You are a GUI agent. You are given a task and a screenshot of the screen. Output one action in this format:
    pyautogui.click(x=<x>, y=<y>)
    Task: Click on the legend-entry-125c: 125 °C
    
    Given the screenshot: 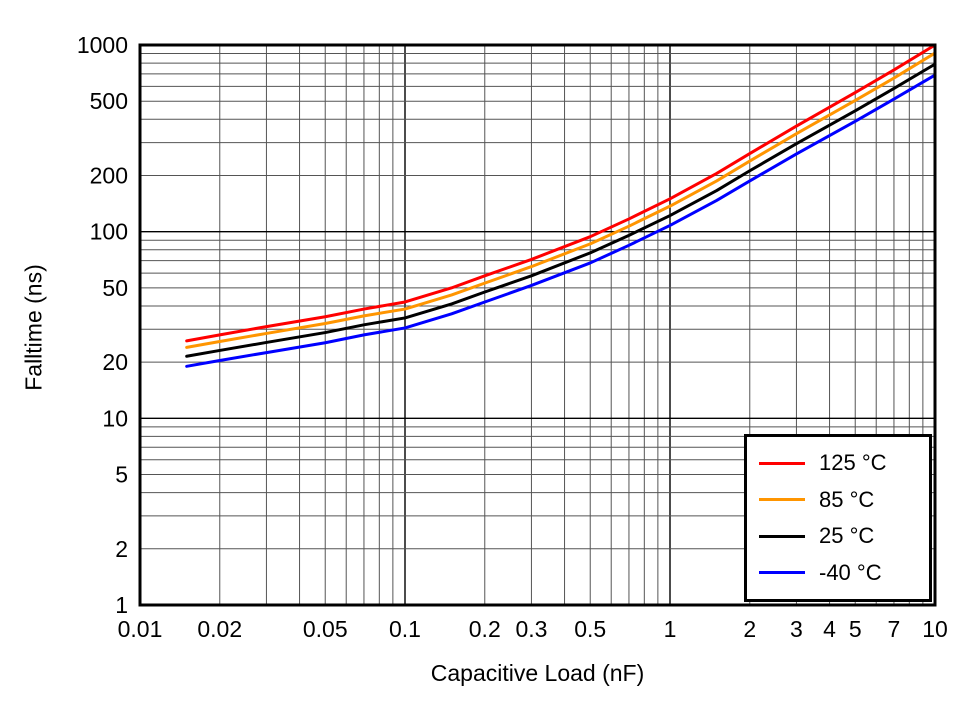 What is the action you would take?
    pyautogui.click(x=838, y=463)
    